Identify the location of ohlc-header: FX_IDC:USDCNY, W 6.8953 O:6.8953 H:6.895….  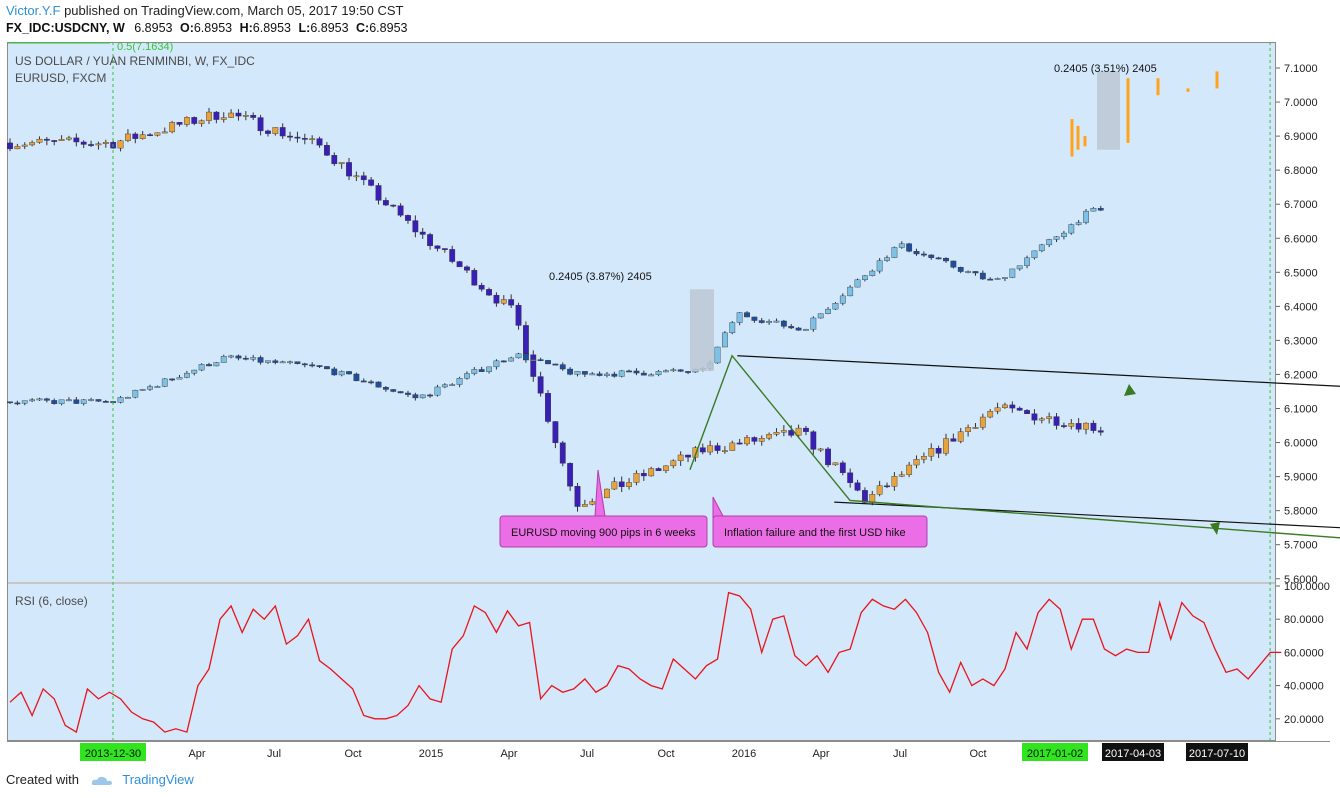
(206, 28).